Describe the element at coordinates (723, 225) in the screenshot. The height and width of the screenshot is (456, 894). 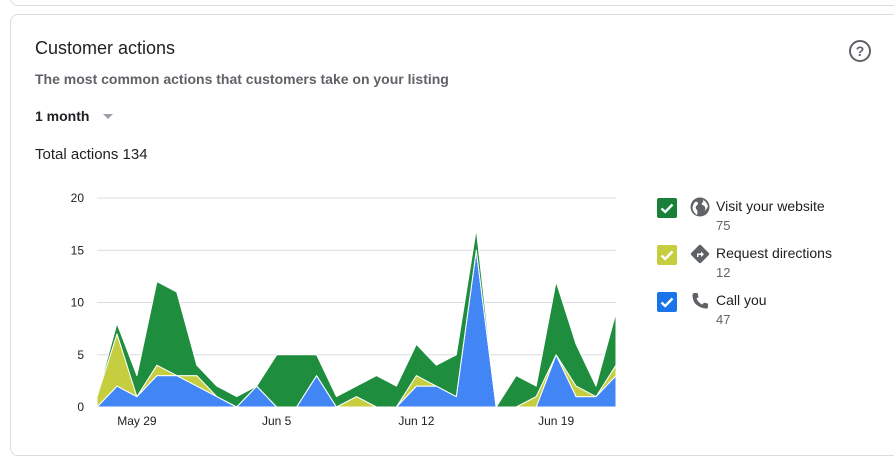
I see `legend-count: 75` at that location.